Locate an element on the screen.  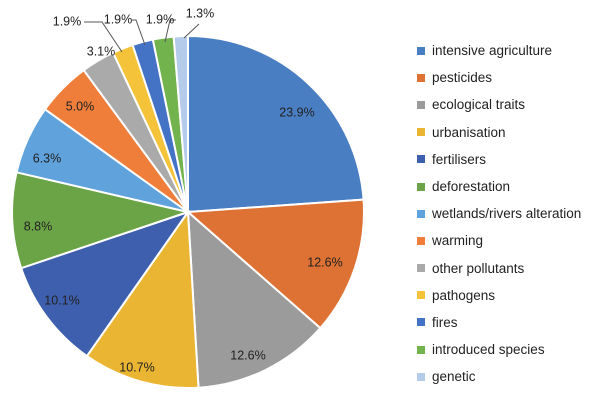
pie-slice-genetic is located at coordinates (180, 123).